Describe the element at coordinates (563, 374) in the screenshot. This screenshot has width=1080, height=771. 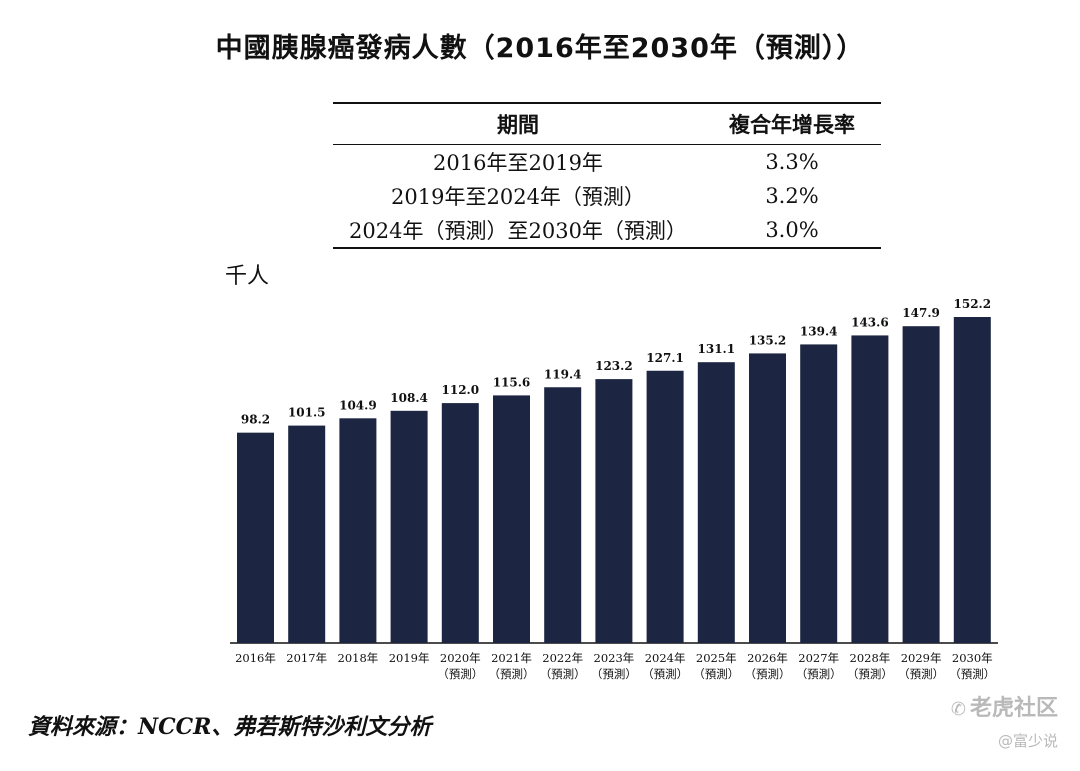
I see `data-label: 119.4` at that location.